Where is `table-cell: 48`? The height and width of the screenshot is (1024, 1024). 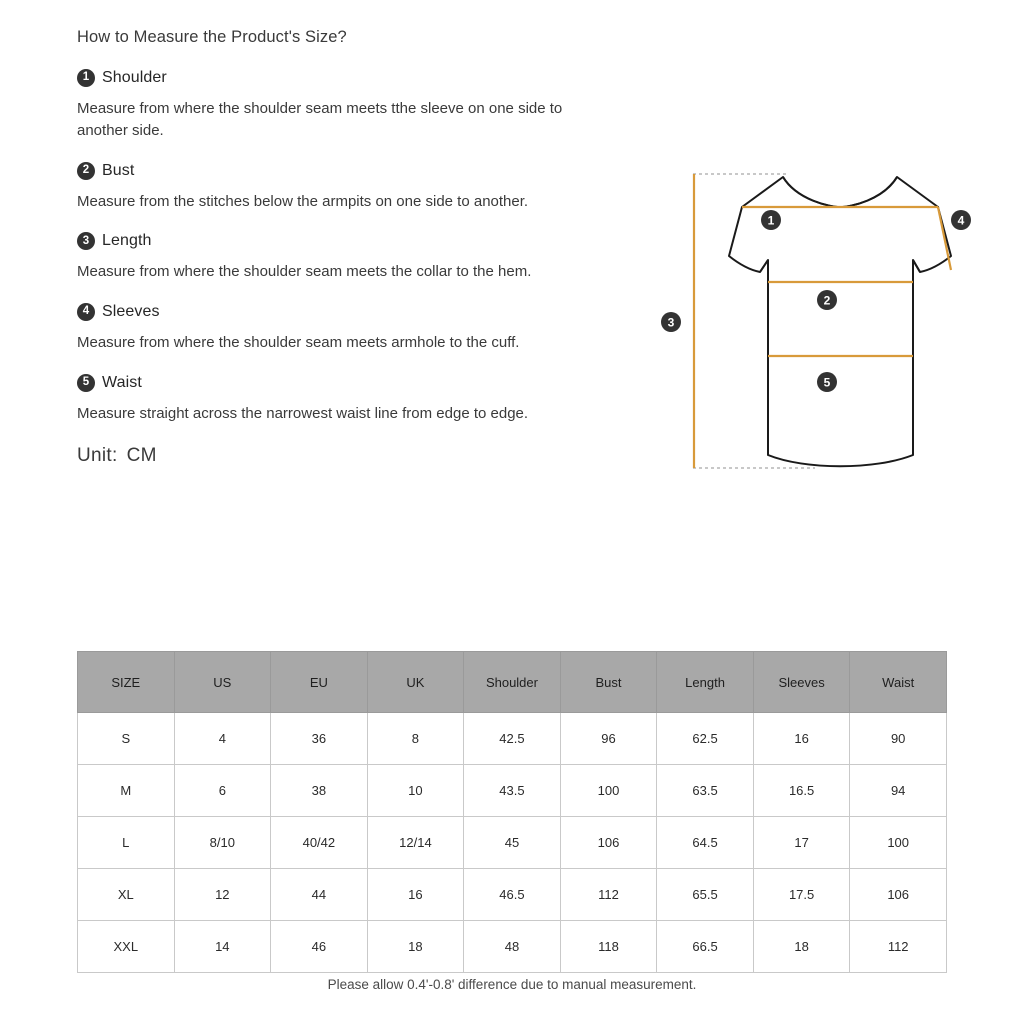
table-cell: 48 is located at coordinates (512, 946).